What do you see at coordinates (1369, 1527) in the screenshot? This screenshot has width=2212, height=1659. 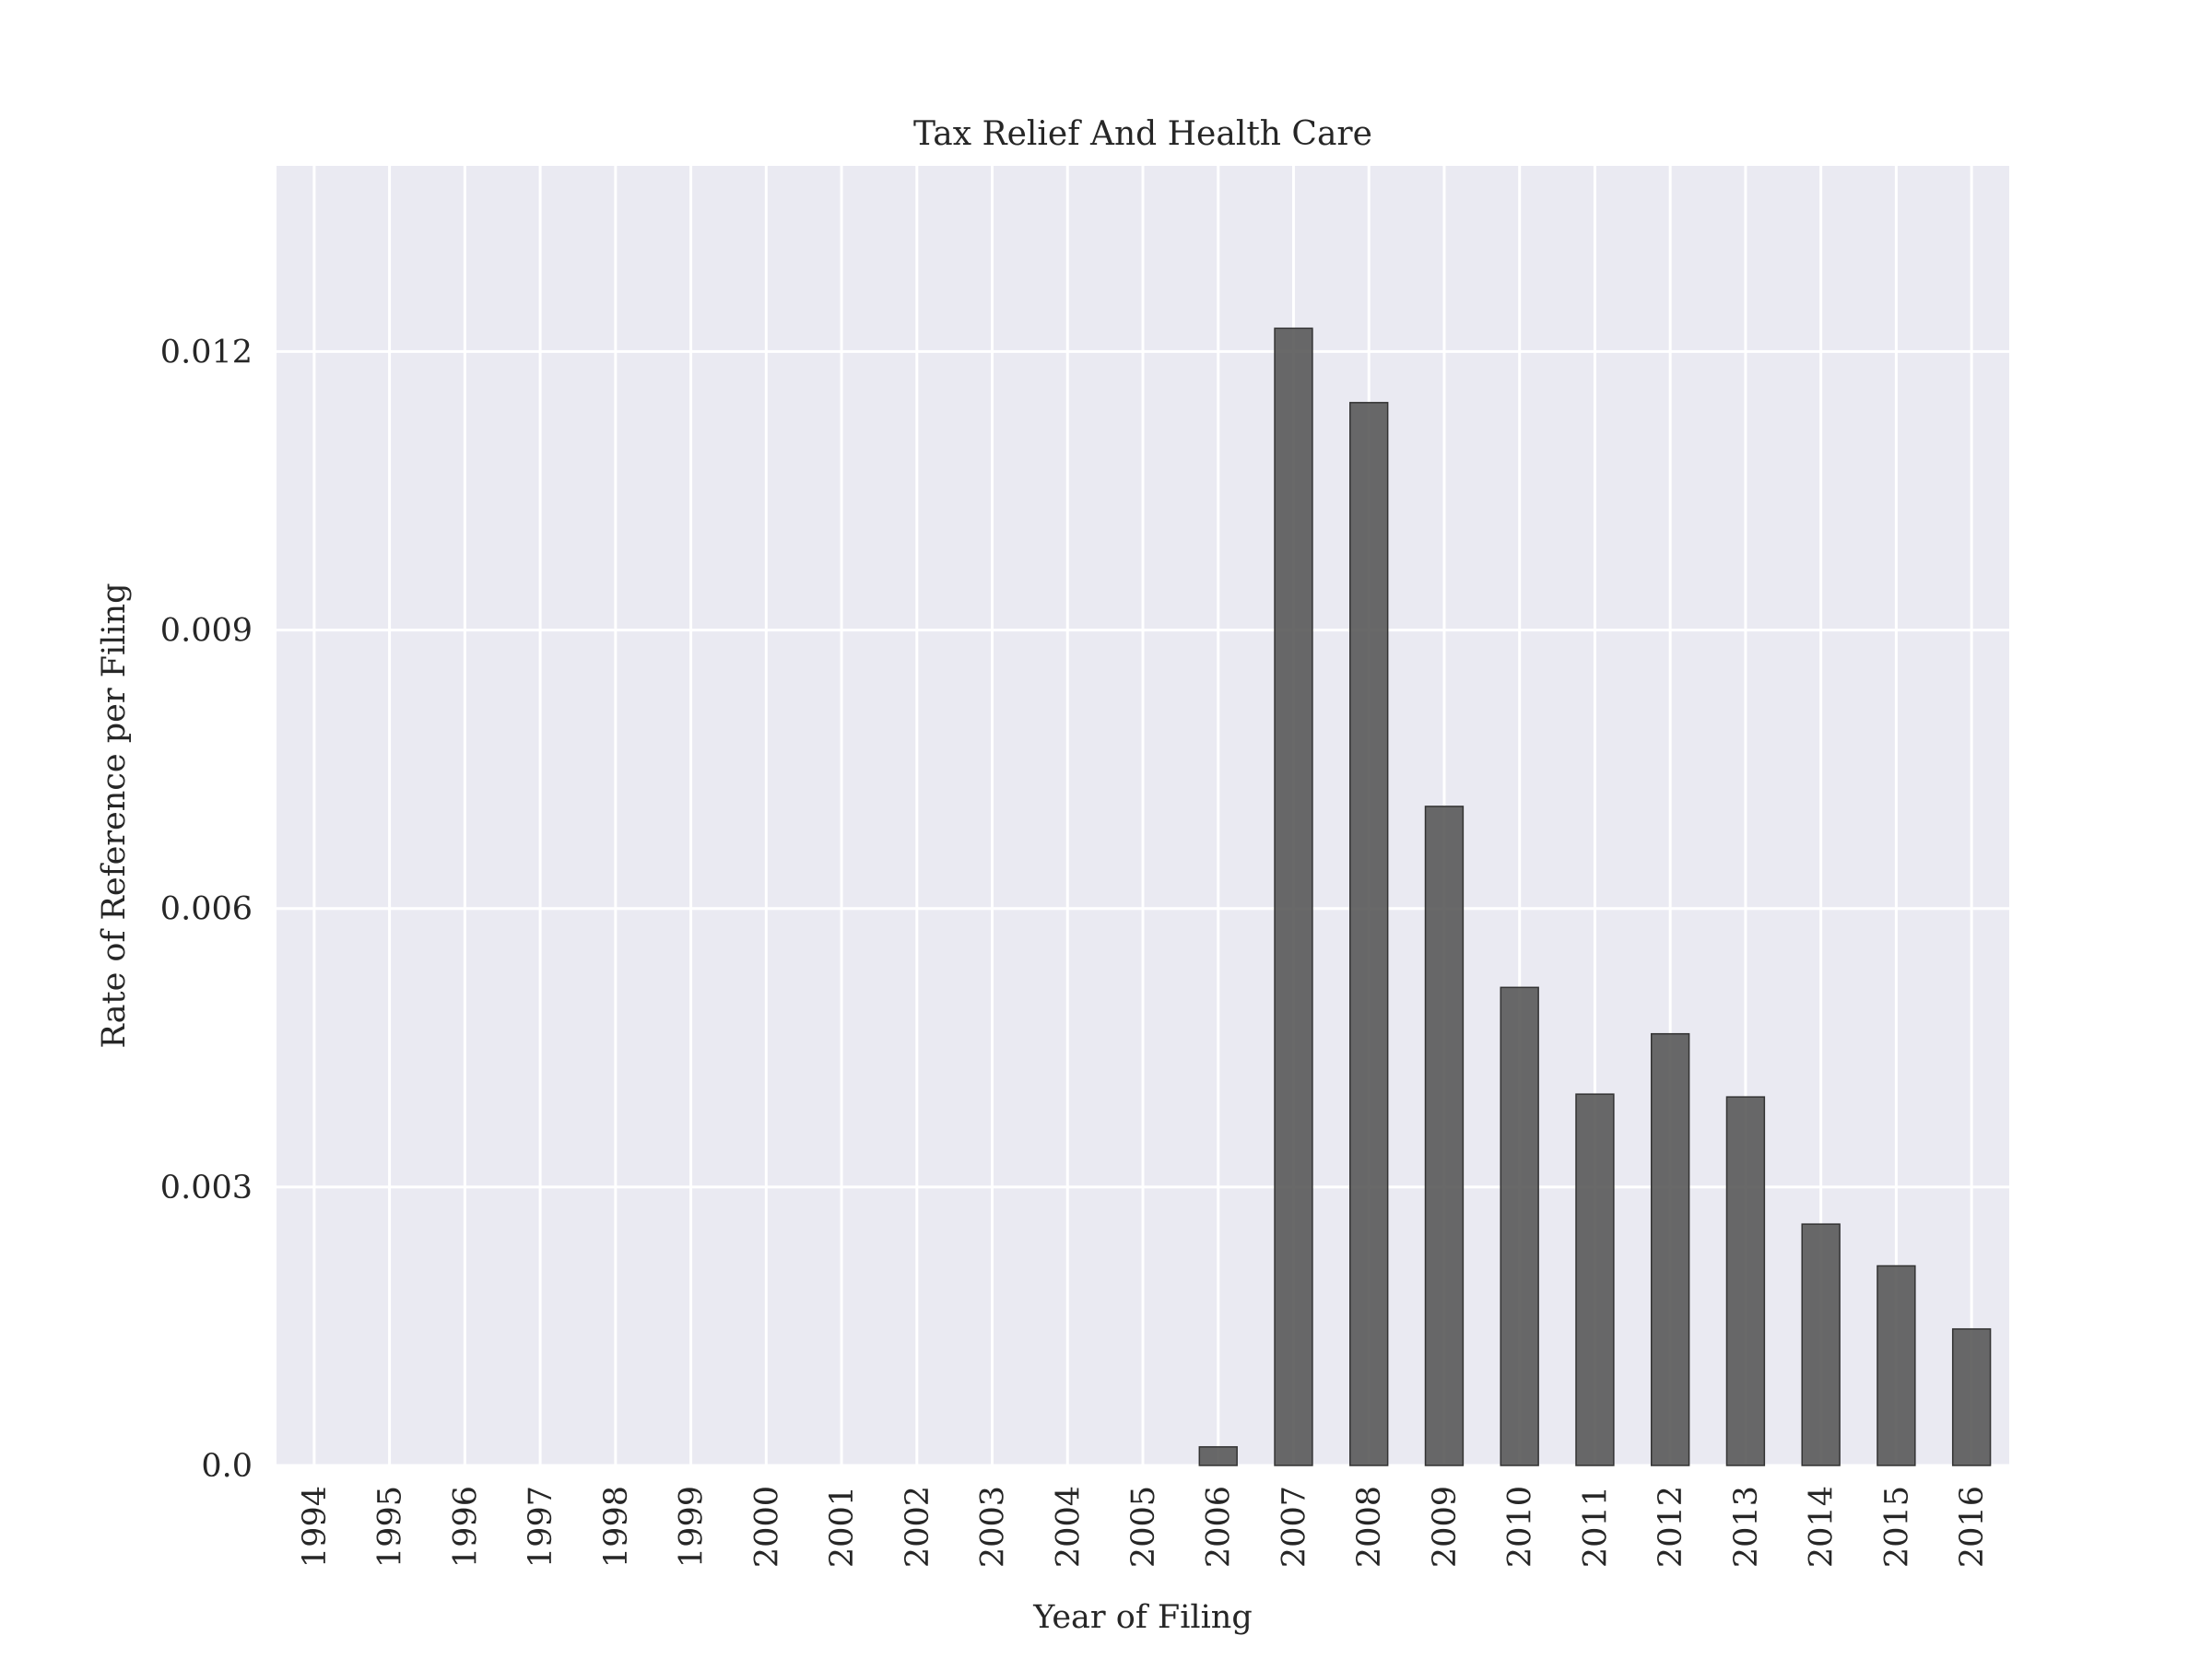 I see `x-tick-label: 2008` at bounding box center [1369, 1527].